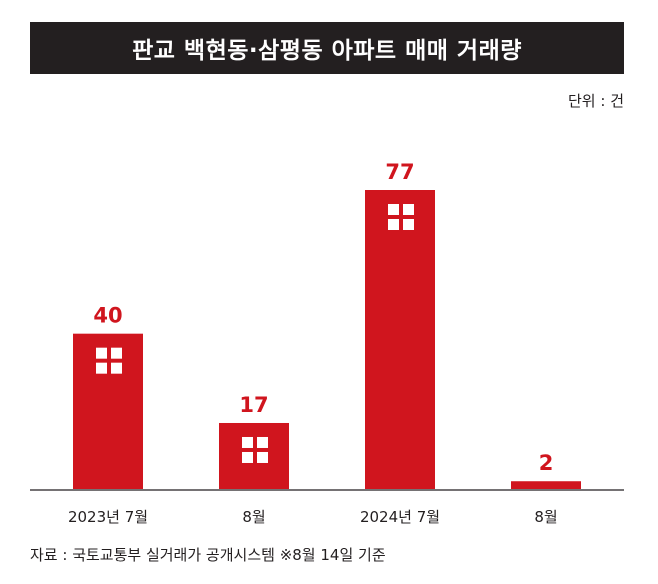 The width and height of the screenshot is (658, 584). I want to click on category-label-3: 8월, so click(545, 517).